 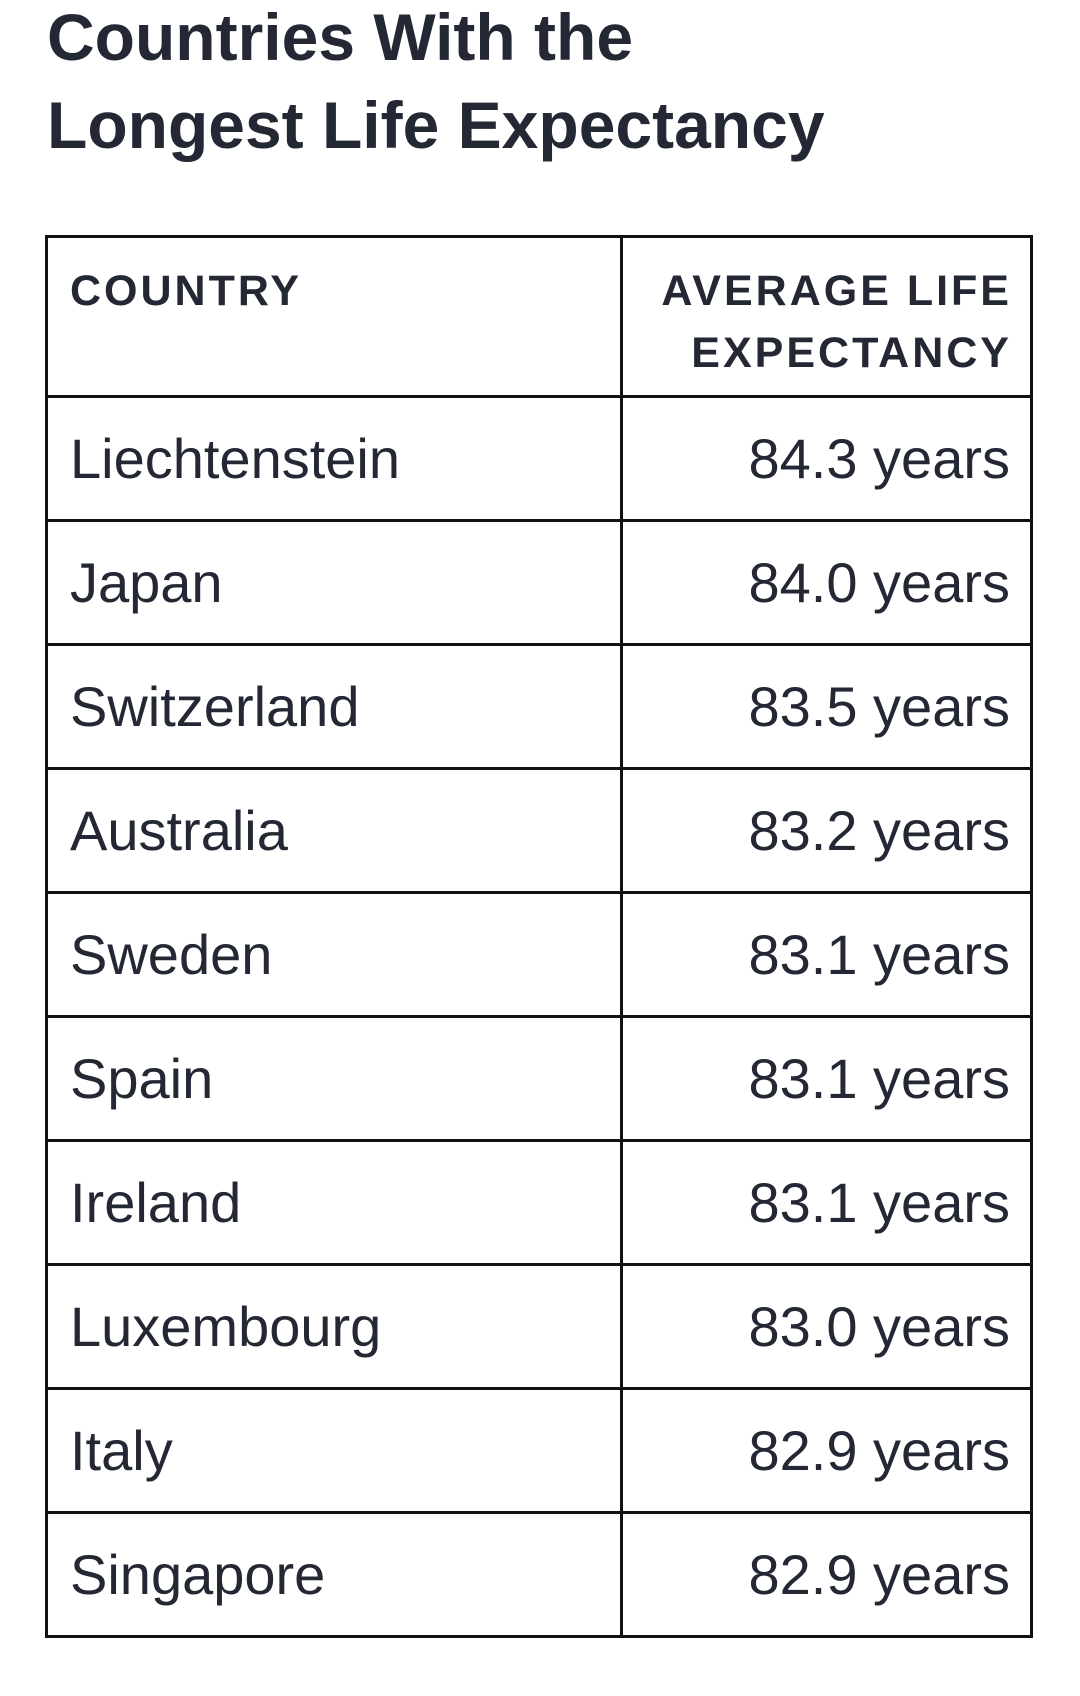 I want to click on table-header: COUNTRY AVERAGE LIFE EXPECTANCY, so click(x=539, y=316).